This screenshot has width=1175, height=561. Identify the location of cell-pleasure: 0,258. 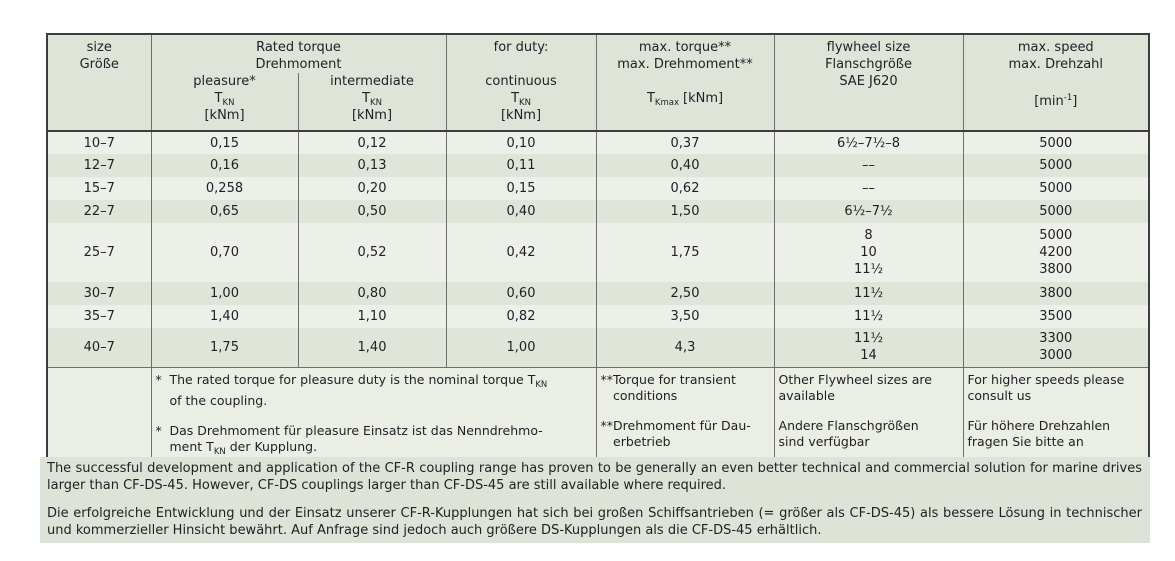
(224, 188).